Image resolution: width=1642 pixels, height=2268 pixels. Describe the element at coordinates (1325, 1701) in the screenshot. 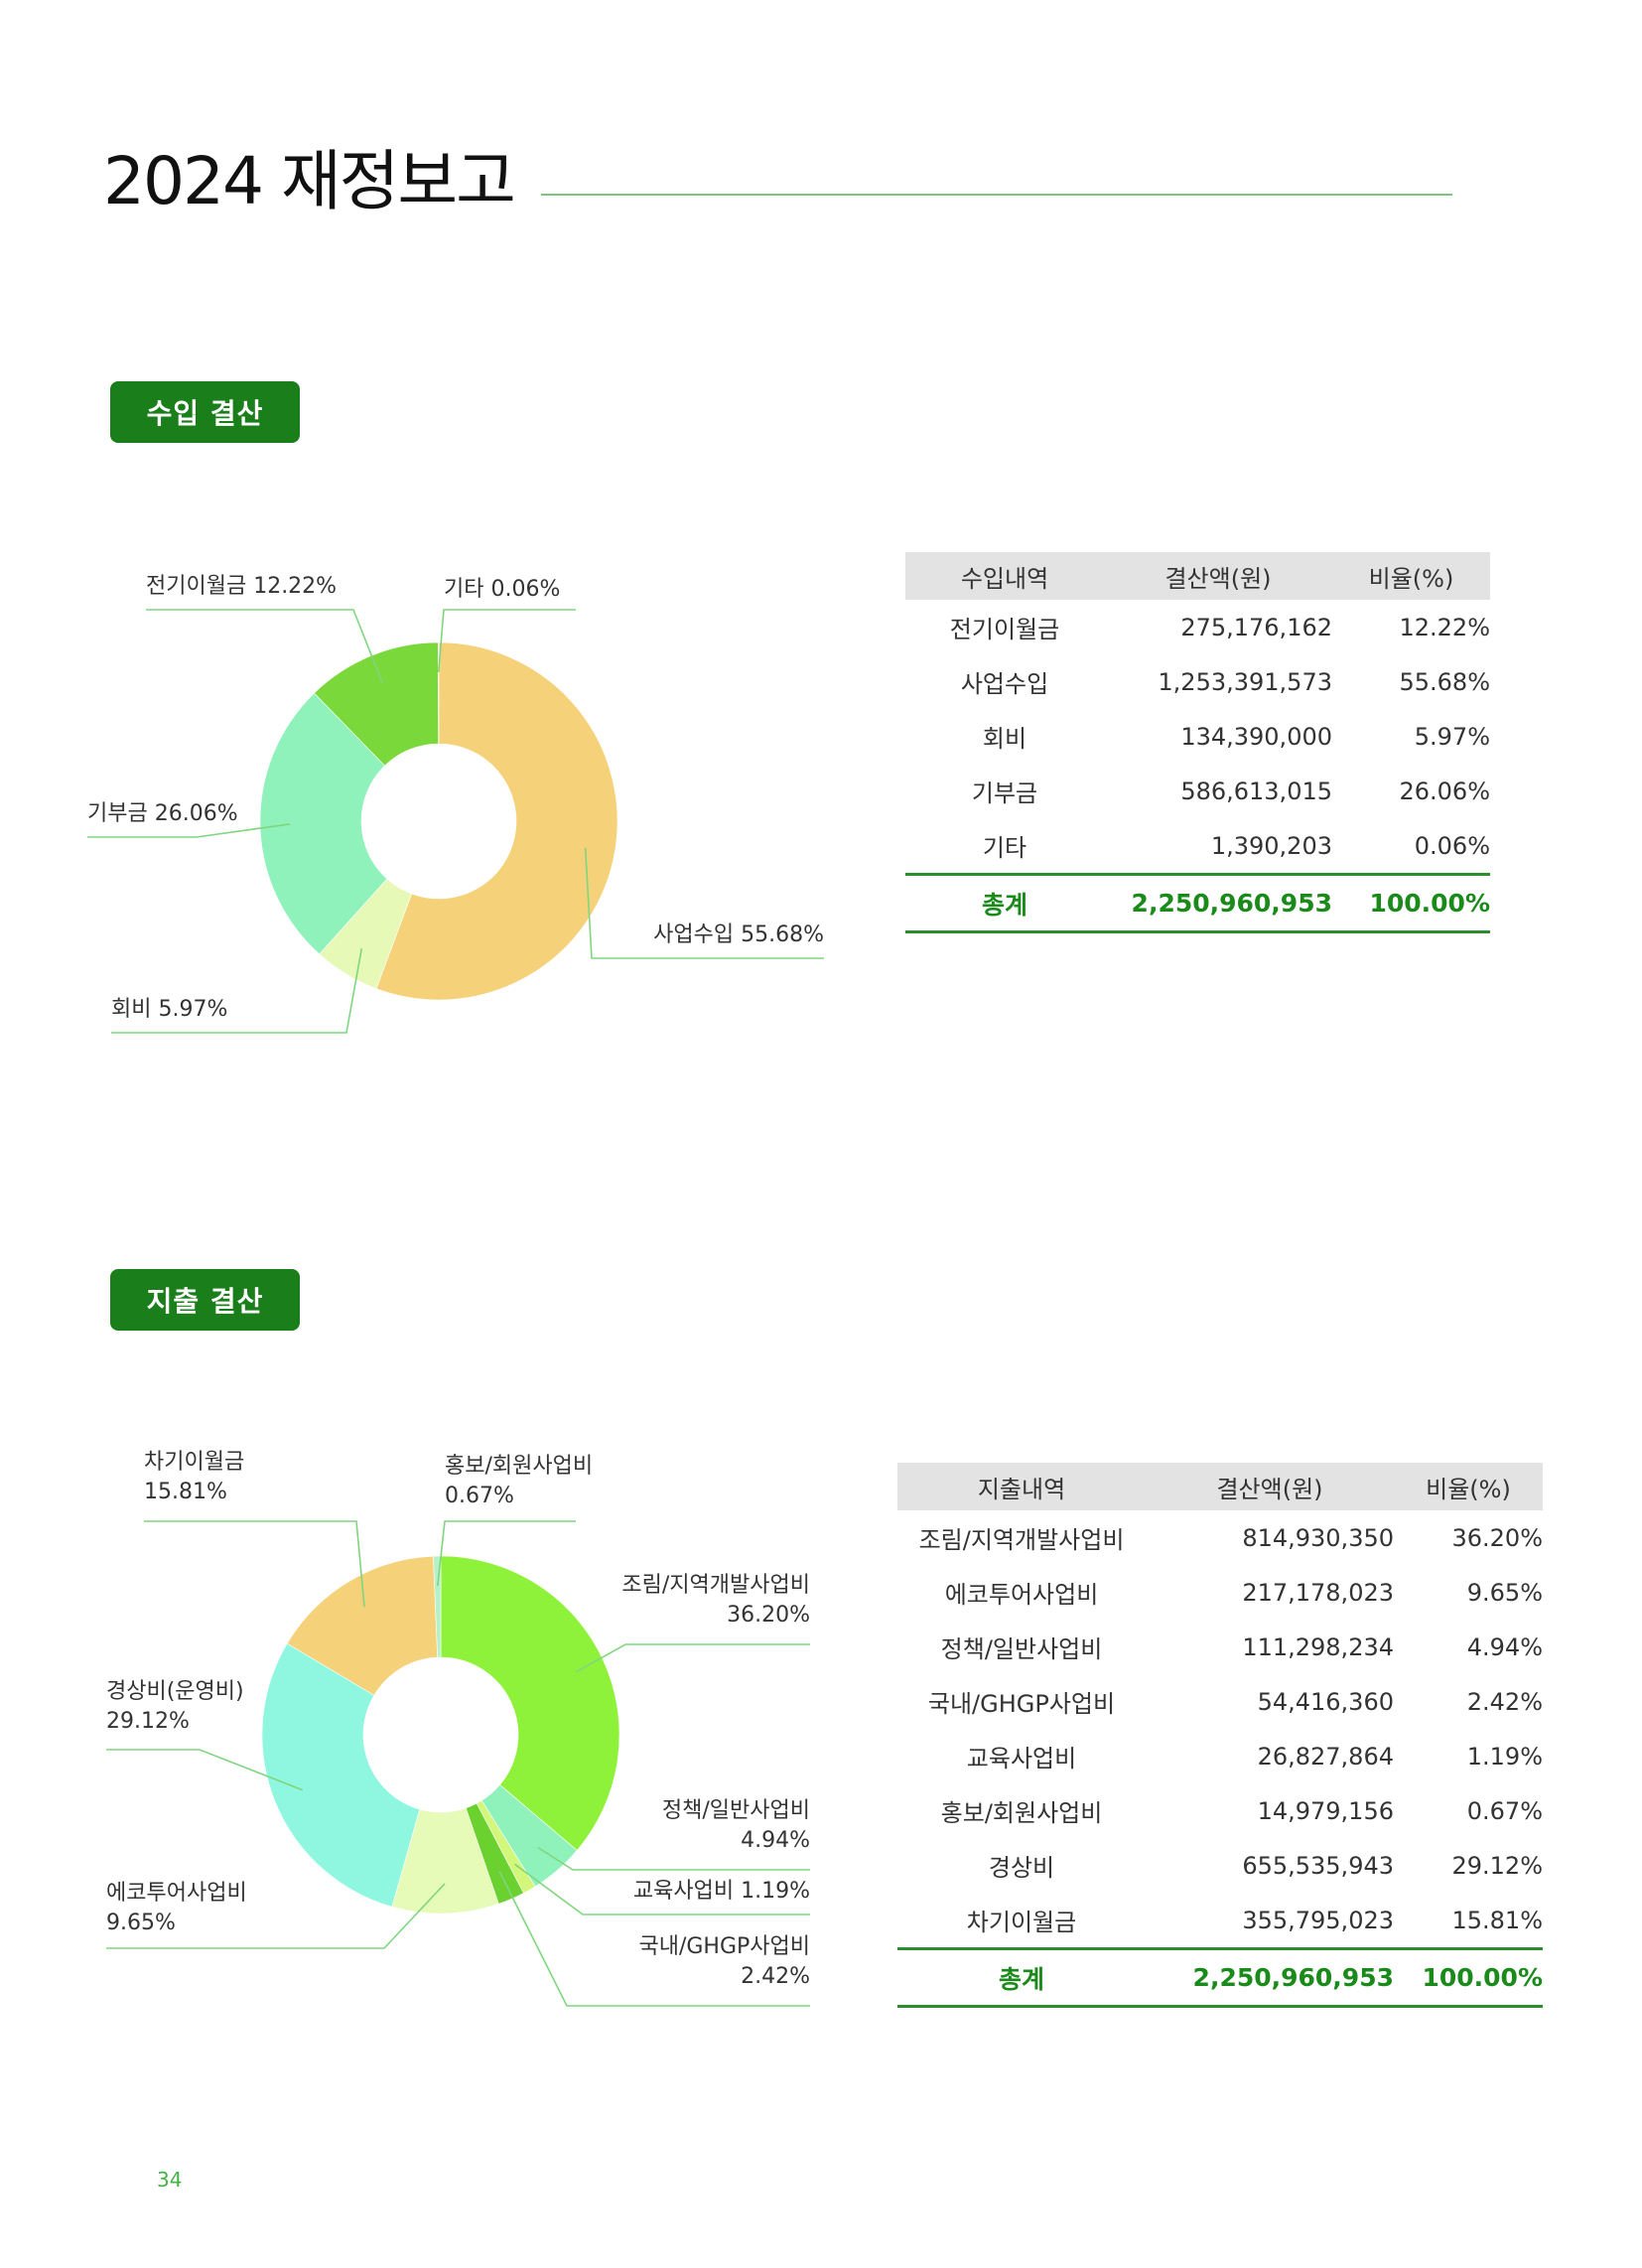

I see `row-amount: 54,416,360` at that location.